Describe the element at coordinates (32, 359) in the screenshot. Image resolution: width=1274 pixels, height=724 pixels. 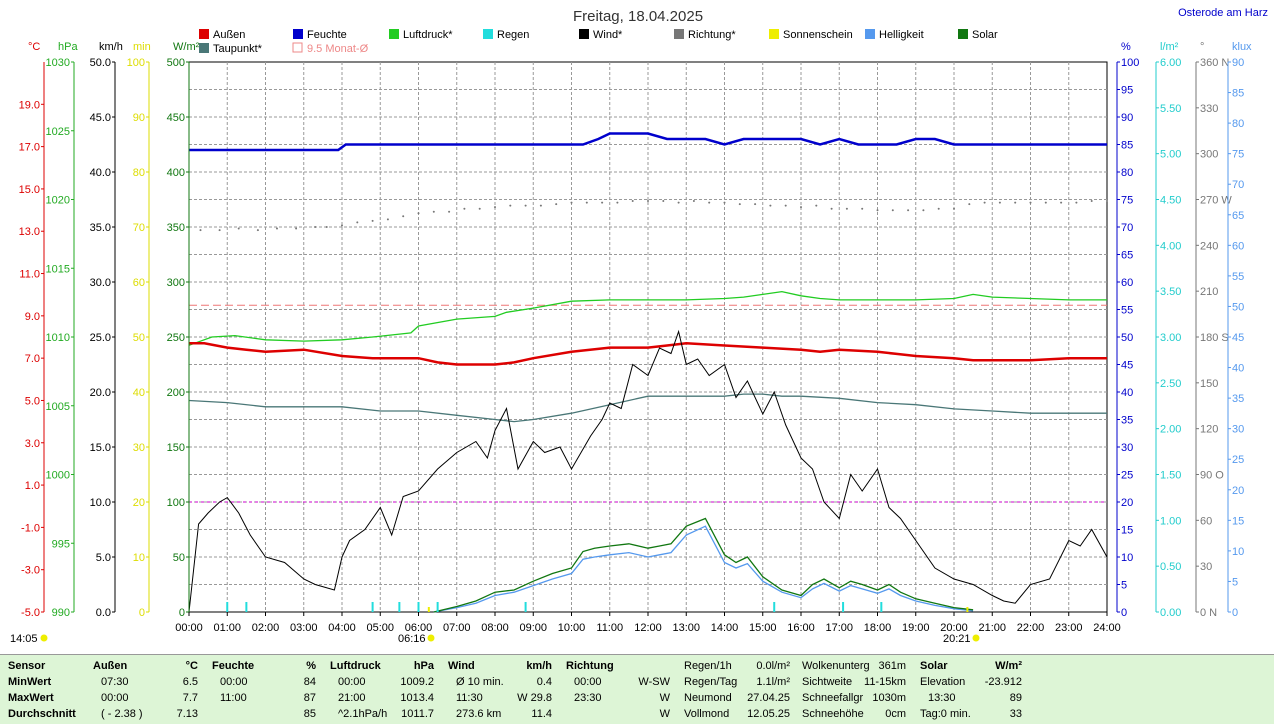
I see `axis-tick-label: 7.0` at that location.